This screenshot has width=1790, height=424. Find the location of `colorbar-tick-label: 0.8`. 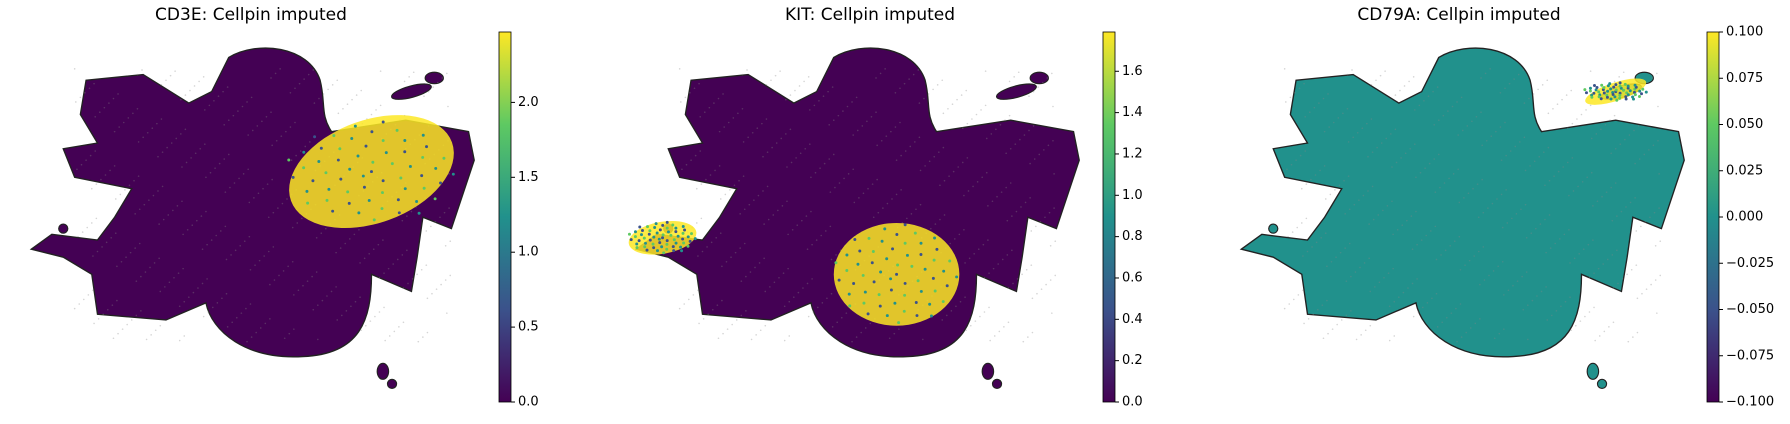

colorbar-tick-label: 0.8 is located at coordinates (1132, 236).